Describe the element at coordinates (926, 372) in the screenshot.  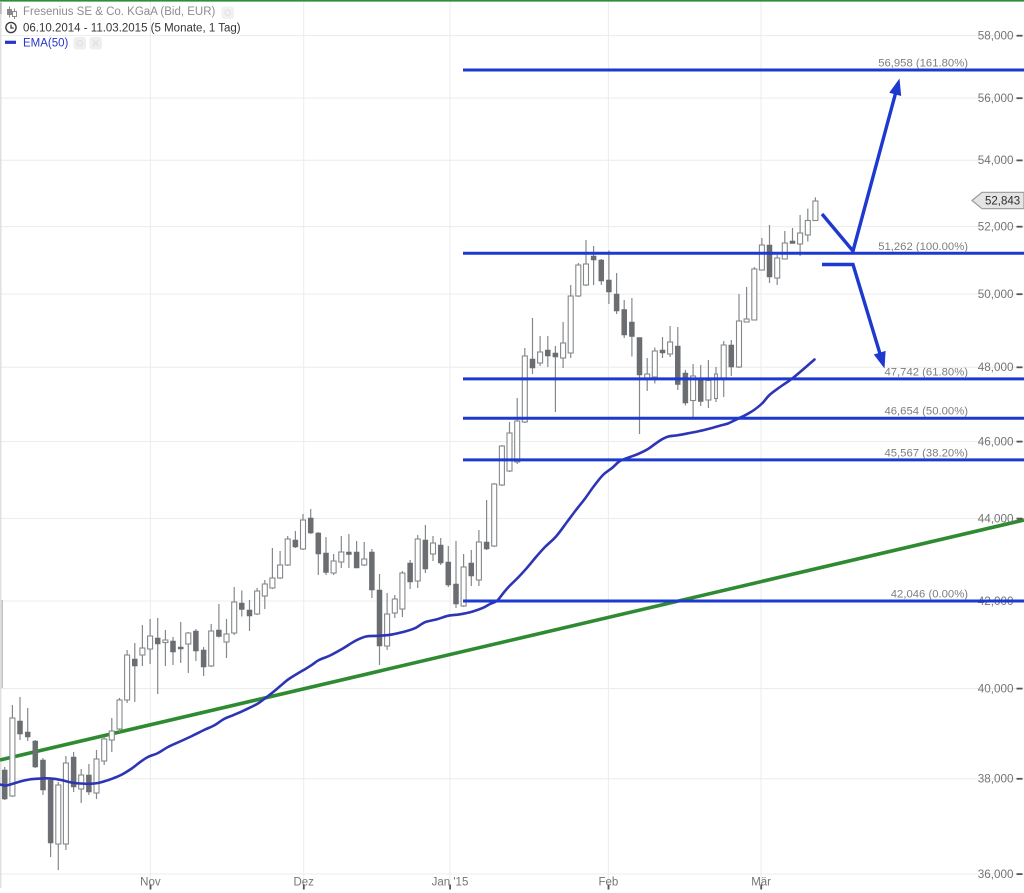
I see `svg-text: 47,742 (61.80%)` at that location.